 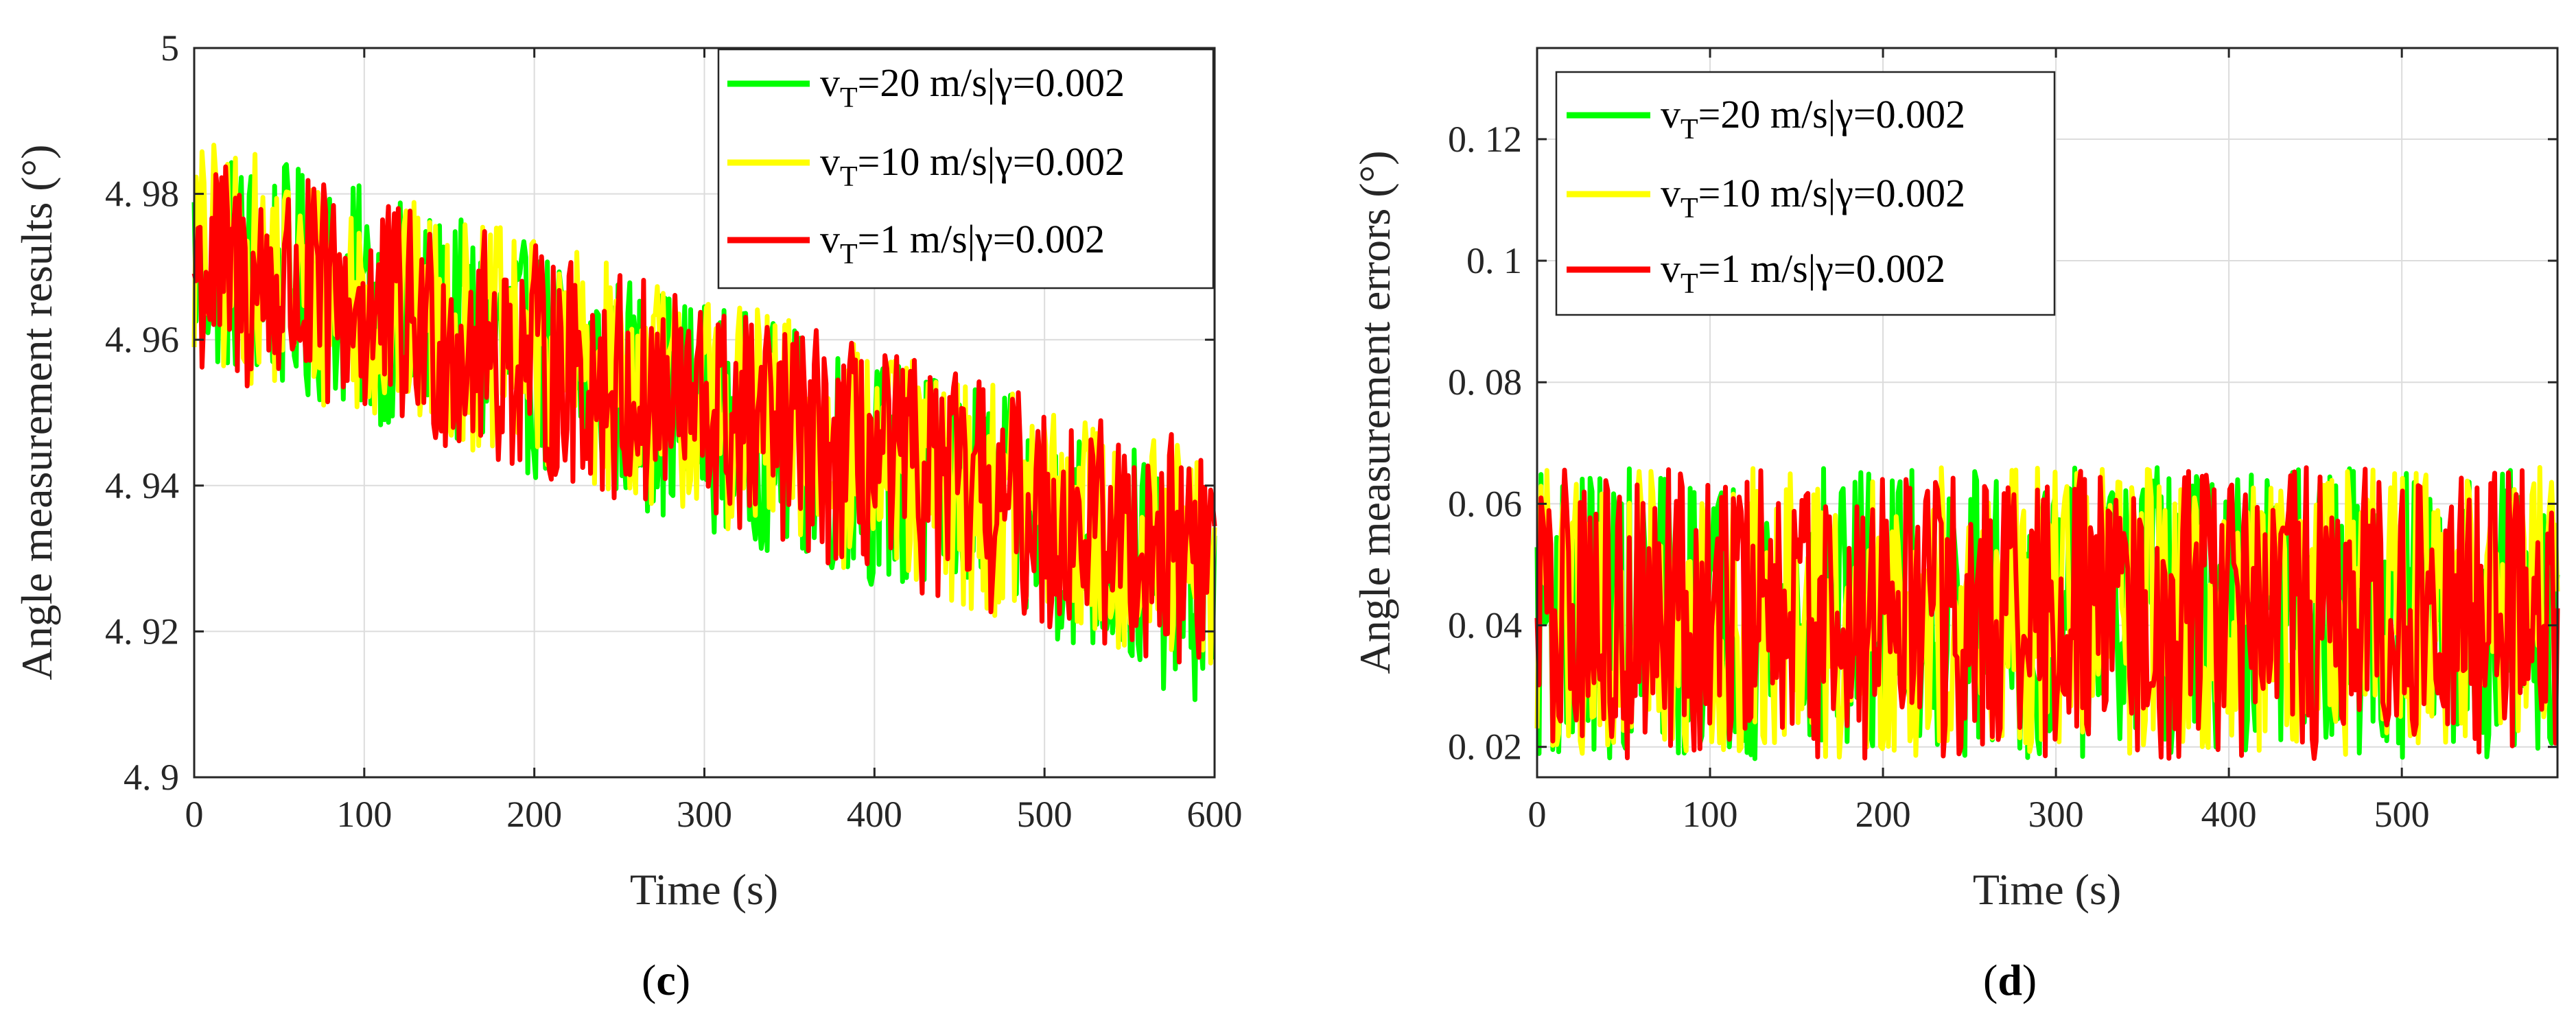 I want to click on y-tick-label: 4. 94, so click(x=142, y=486).